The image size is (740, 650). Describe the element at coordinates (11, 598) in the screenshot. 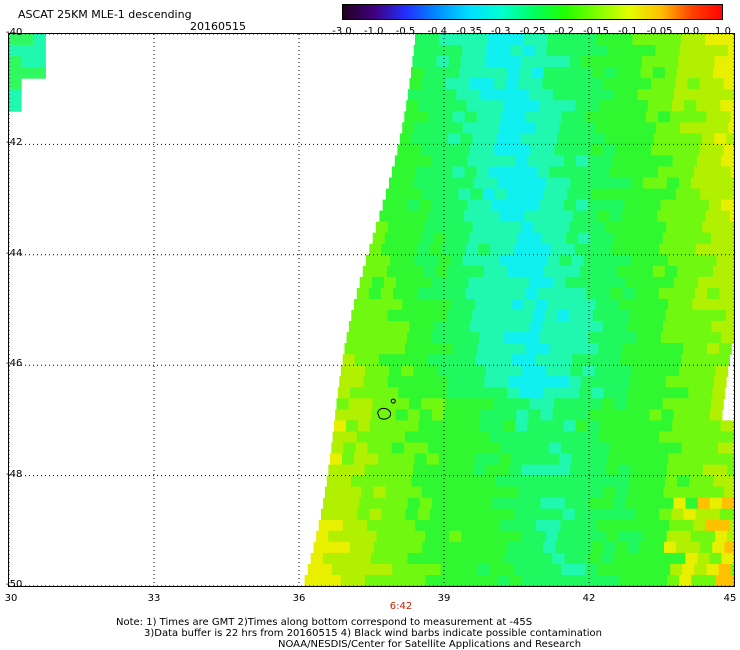

I see `longitude-label: 30` at that location.